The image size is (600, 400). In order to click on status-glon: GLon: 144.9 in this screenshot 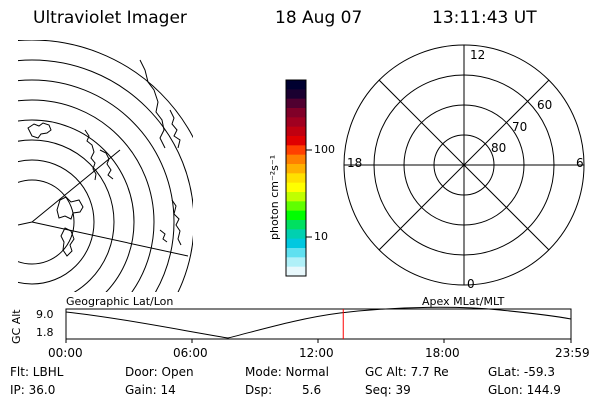, I will do `click(524, 390)`.